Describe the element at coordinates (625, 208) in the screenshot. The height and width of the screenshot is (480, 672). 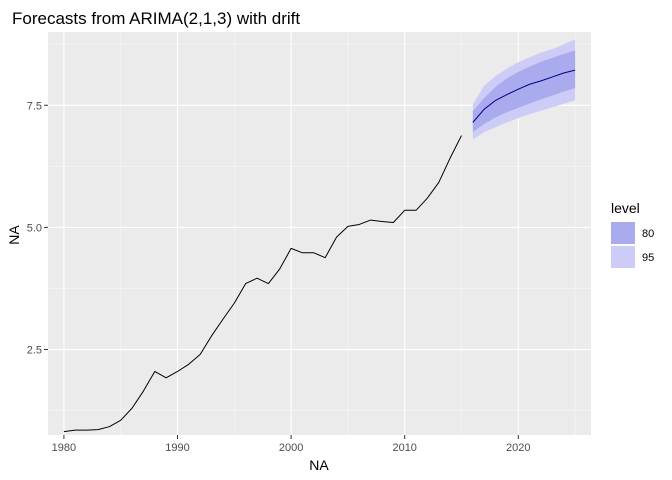
I see `legend-title: level` at that location.